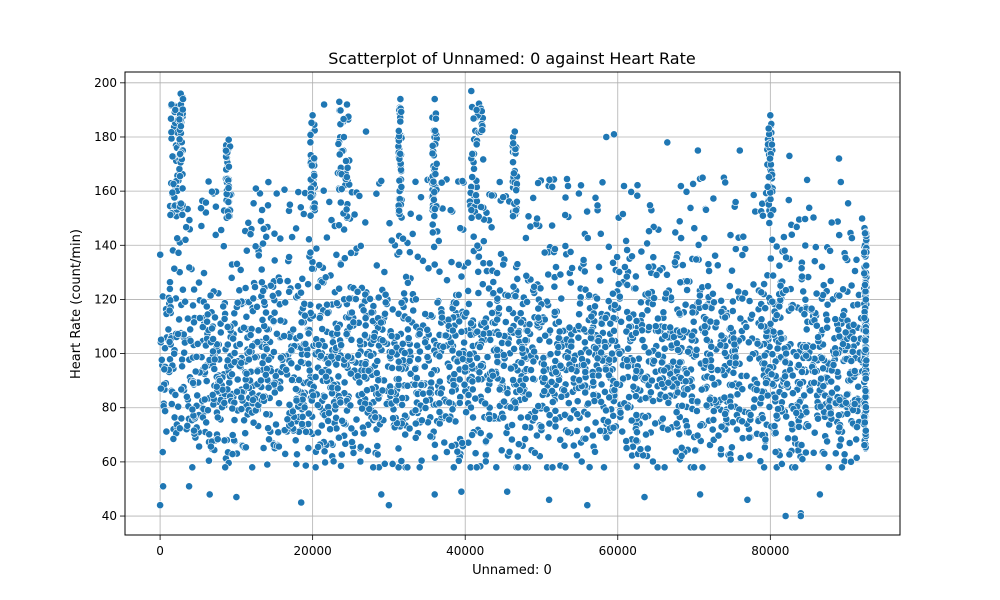 The width and height of the screenshot is (1000, 600). Describe the element at coordinates (313, 551) in the screenshot. I see `x-tick-label: 20000` at that location.